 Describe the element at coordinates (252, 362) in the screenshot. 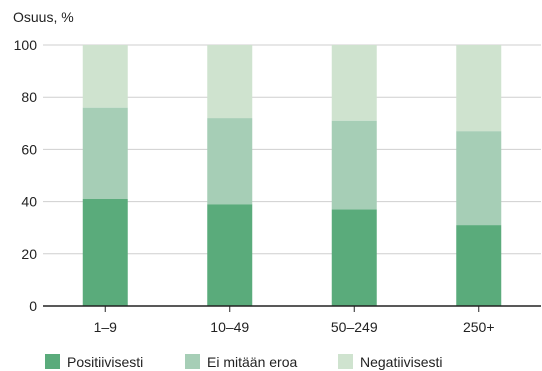

I see `legend-label: Ei mitään eroa` at that location.